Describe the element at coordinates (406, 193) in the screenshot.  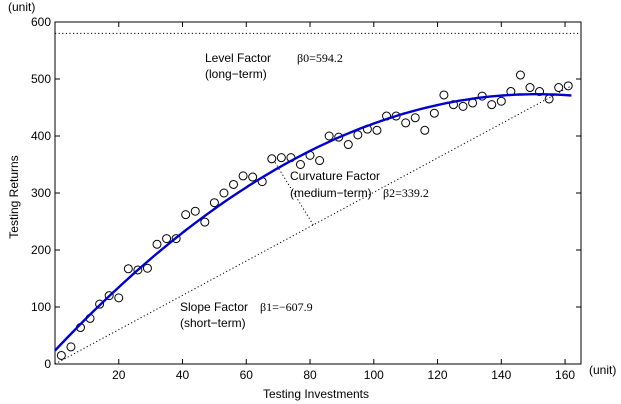
I see `curvature-factor-beta: β2=339.2` at that location.